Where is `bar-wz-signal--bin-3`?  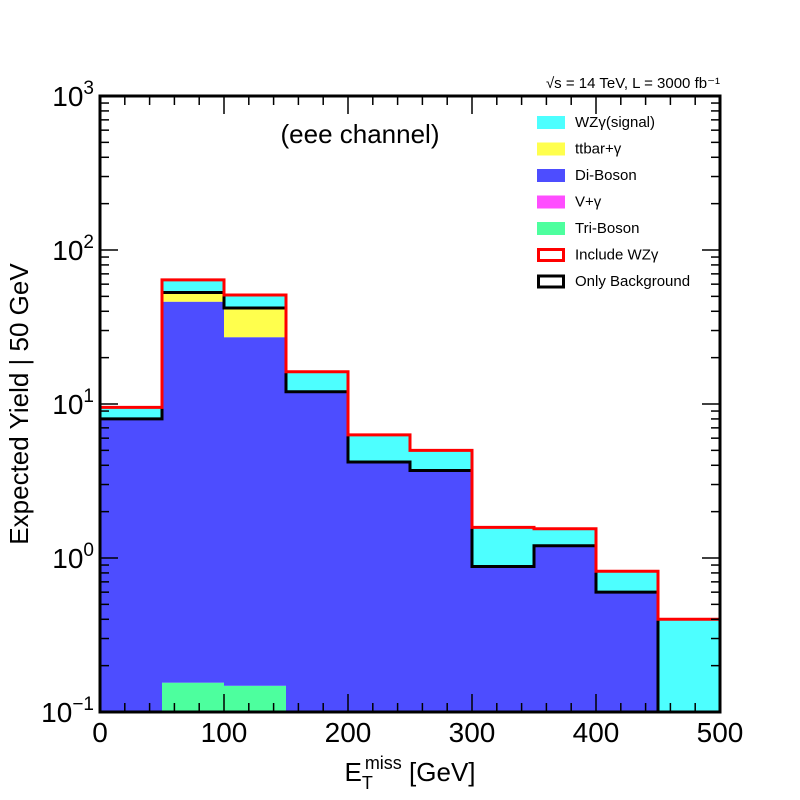 bar-wz-signal--bin-3 is located at coordinates (317, 381).